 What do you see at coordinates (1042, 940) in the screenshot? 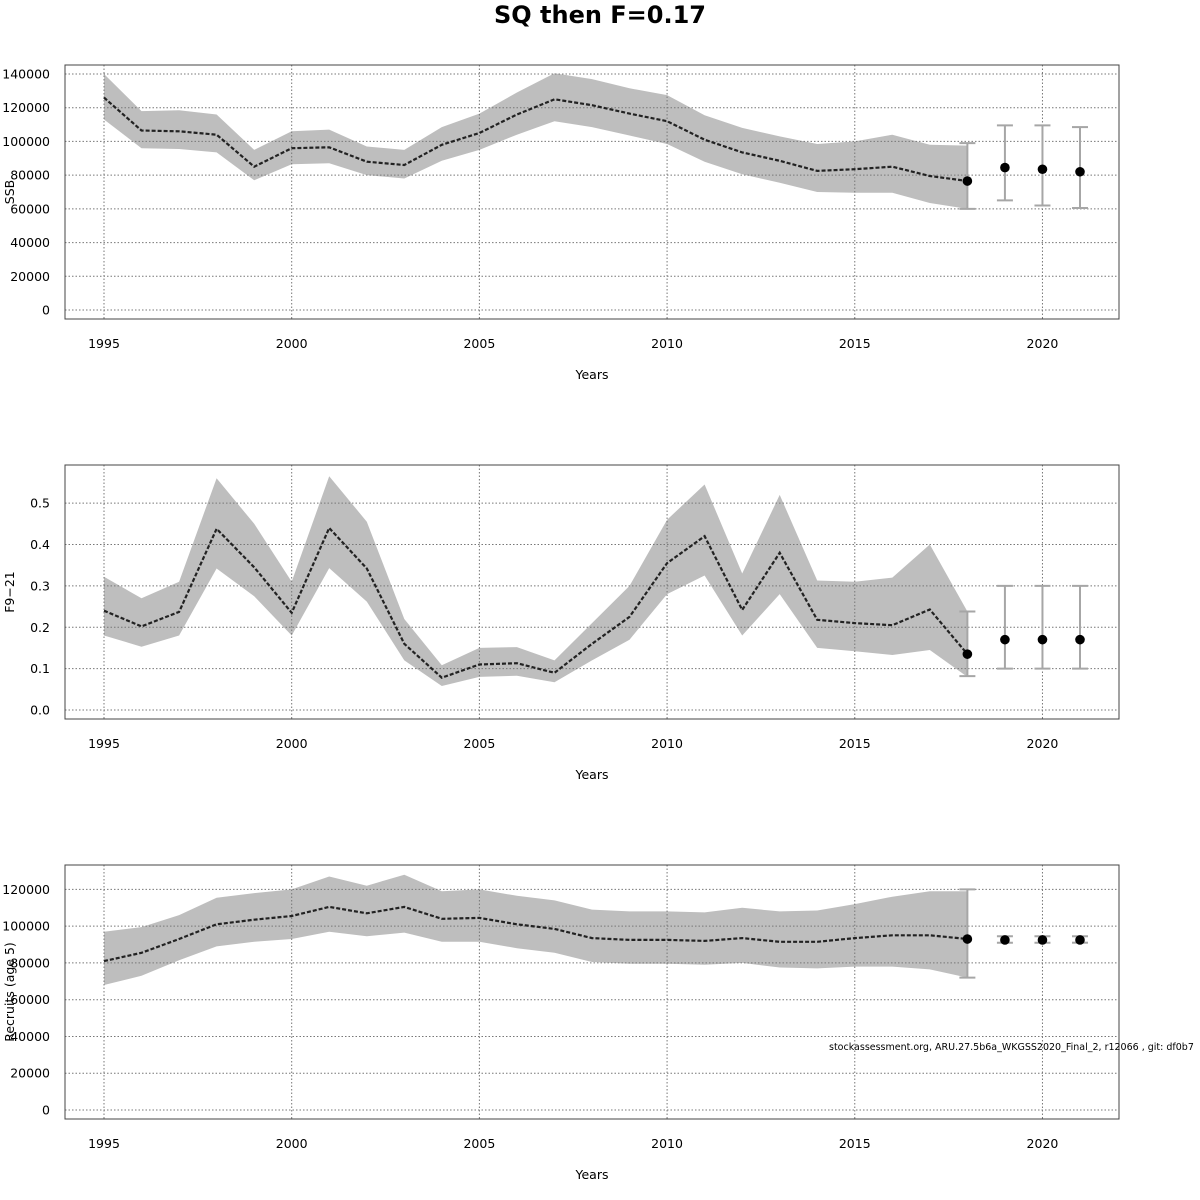
I see `recruits-forecast-point-2020` at bounding box center [1042, 940].